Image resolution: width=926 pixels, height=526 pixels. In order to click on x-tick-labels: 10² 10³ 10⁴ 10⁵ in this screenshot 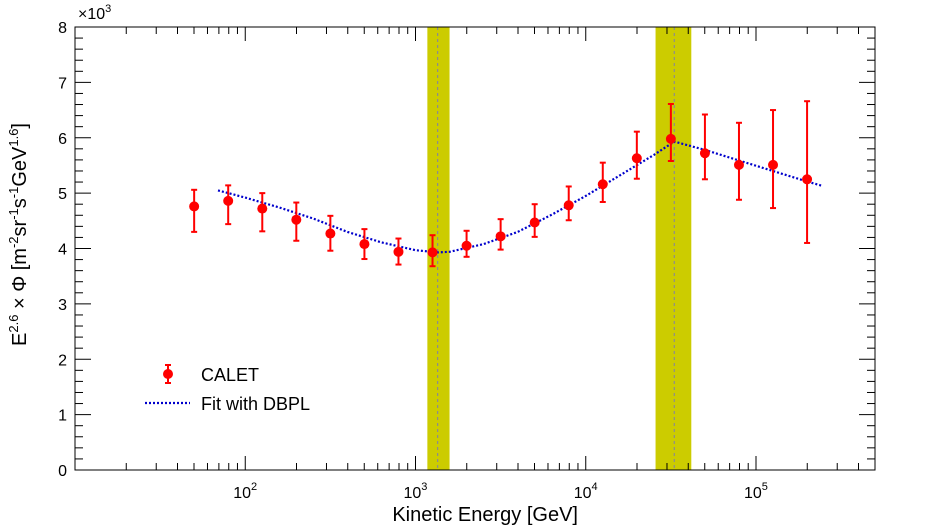, I will do `click(500, 491)`.